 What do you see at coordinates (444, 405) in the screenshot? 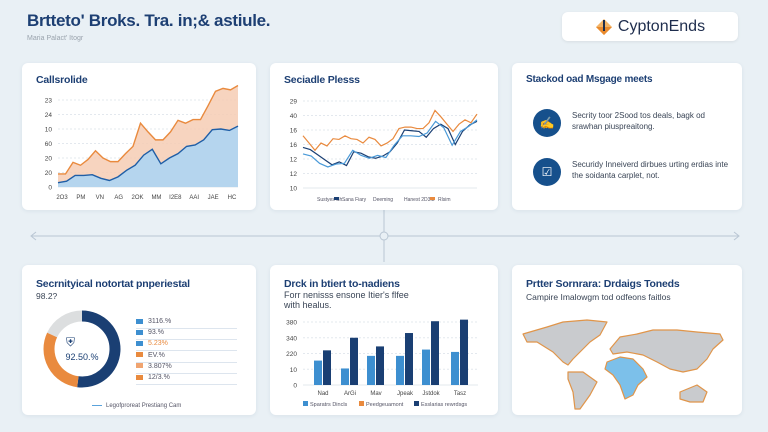
I see `legend-label: Esslarias rewrdsgs` at bounding box center [444, 405].